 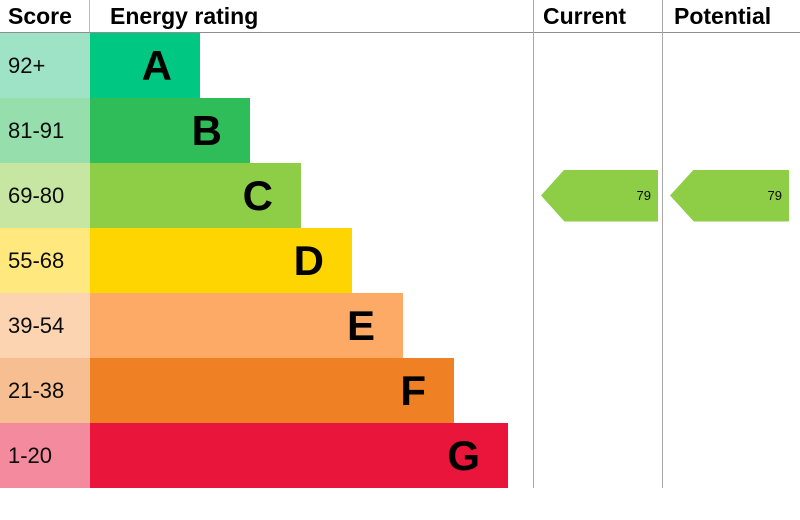 What do you see at coordinates (45, 130) in the screenshot?
I see `score-cell: 81-91` at bounding box center [45, 130].